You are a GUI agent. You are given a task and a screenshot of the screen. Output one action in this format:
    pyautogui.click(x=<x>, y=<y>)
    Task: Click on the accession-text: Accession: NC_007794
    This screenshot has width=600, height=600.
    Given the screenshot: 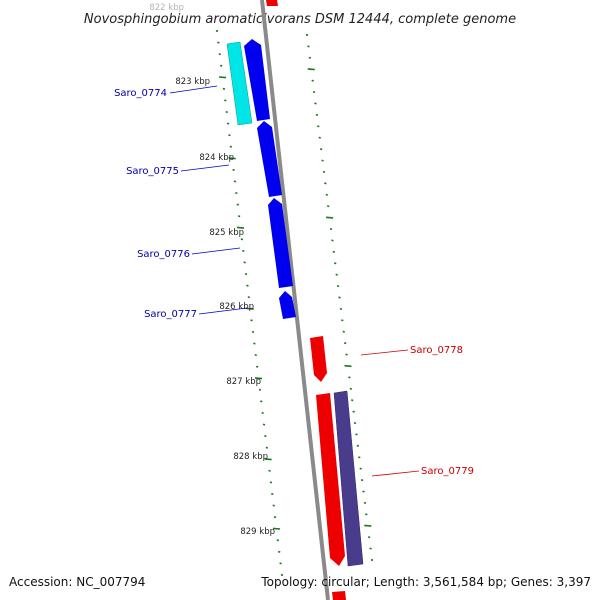 What is the action you would take?
    pyautogui.click(x=77, y=582)
    